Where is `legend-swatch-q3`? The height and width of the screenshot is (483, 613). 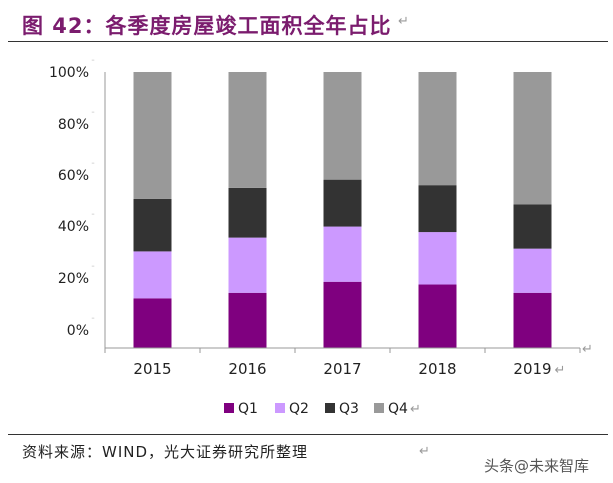 legend-swatch-q3 is located at coordinates (330, 408).